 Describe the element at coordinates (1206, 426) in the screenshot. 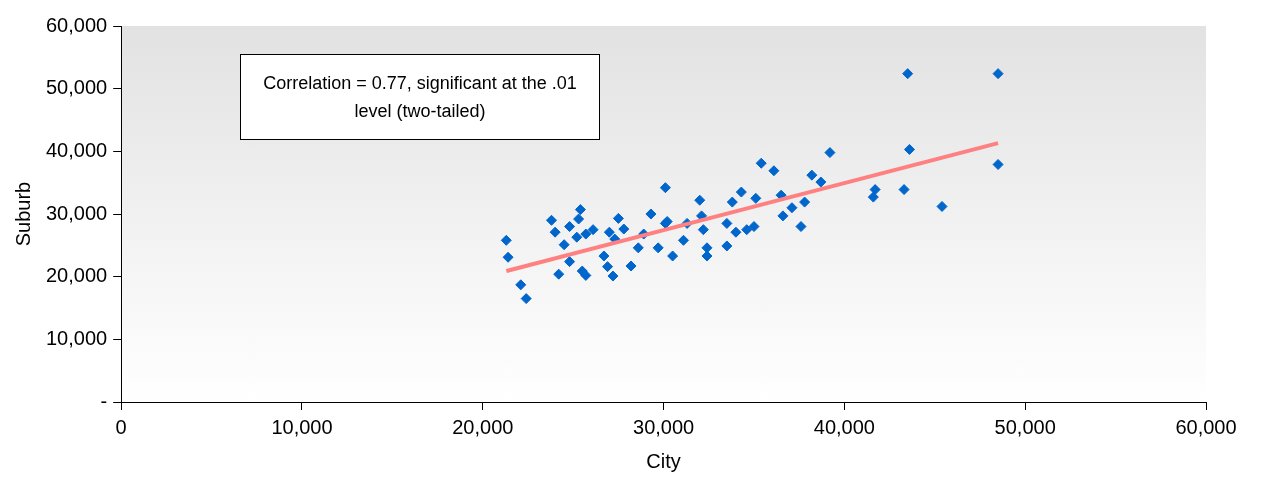

I see `x-tick-label: 60,000` at that location.